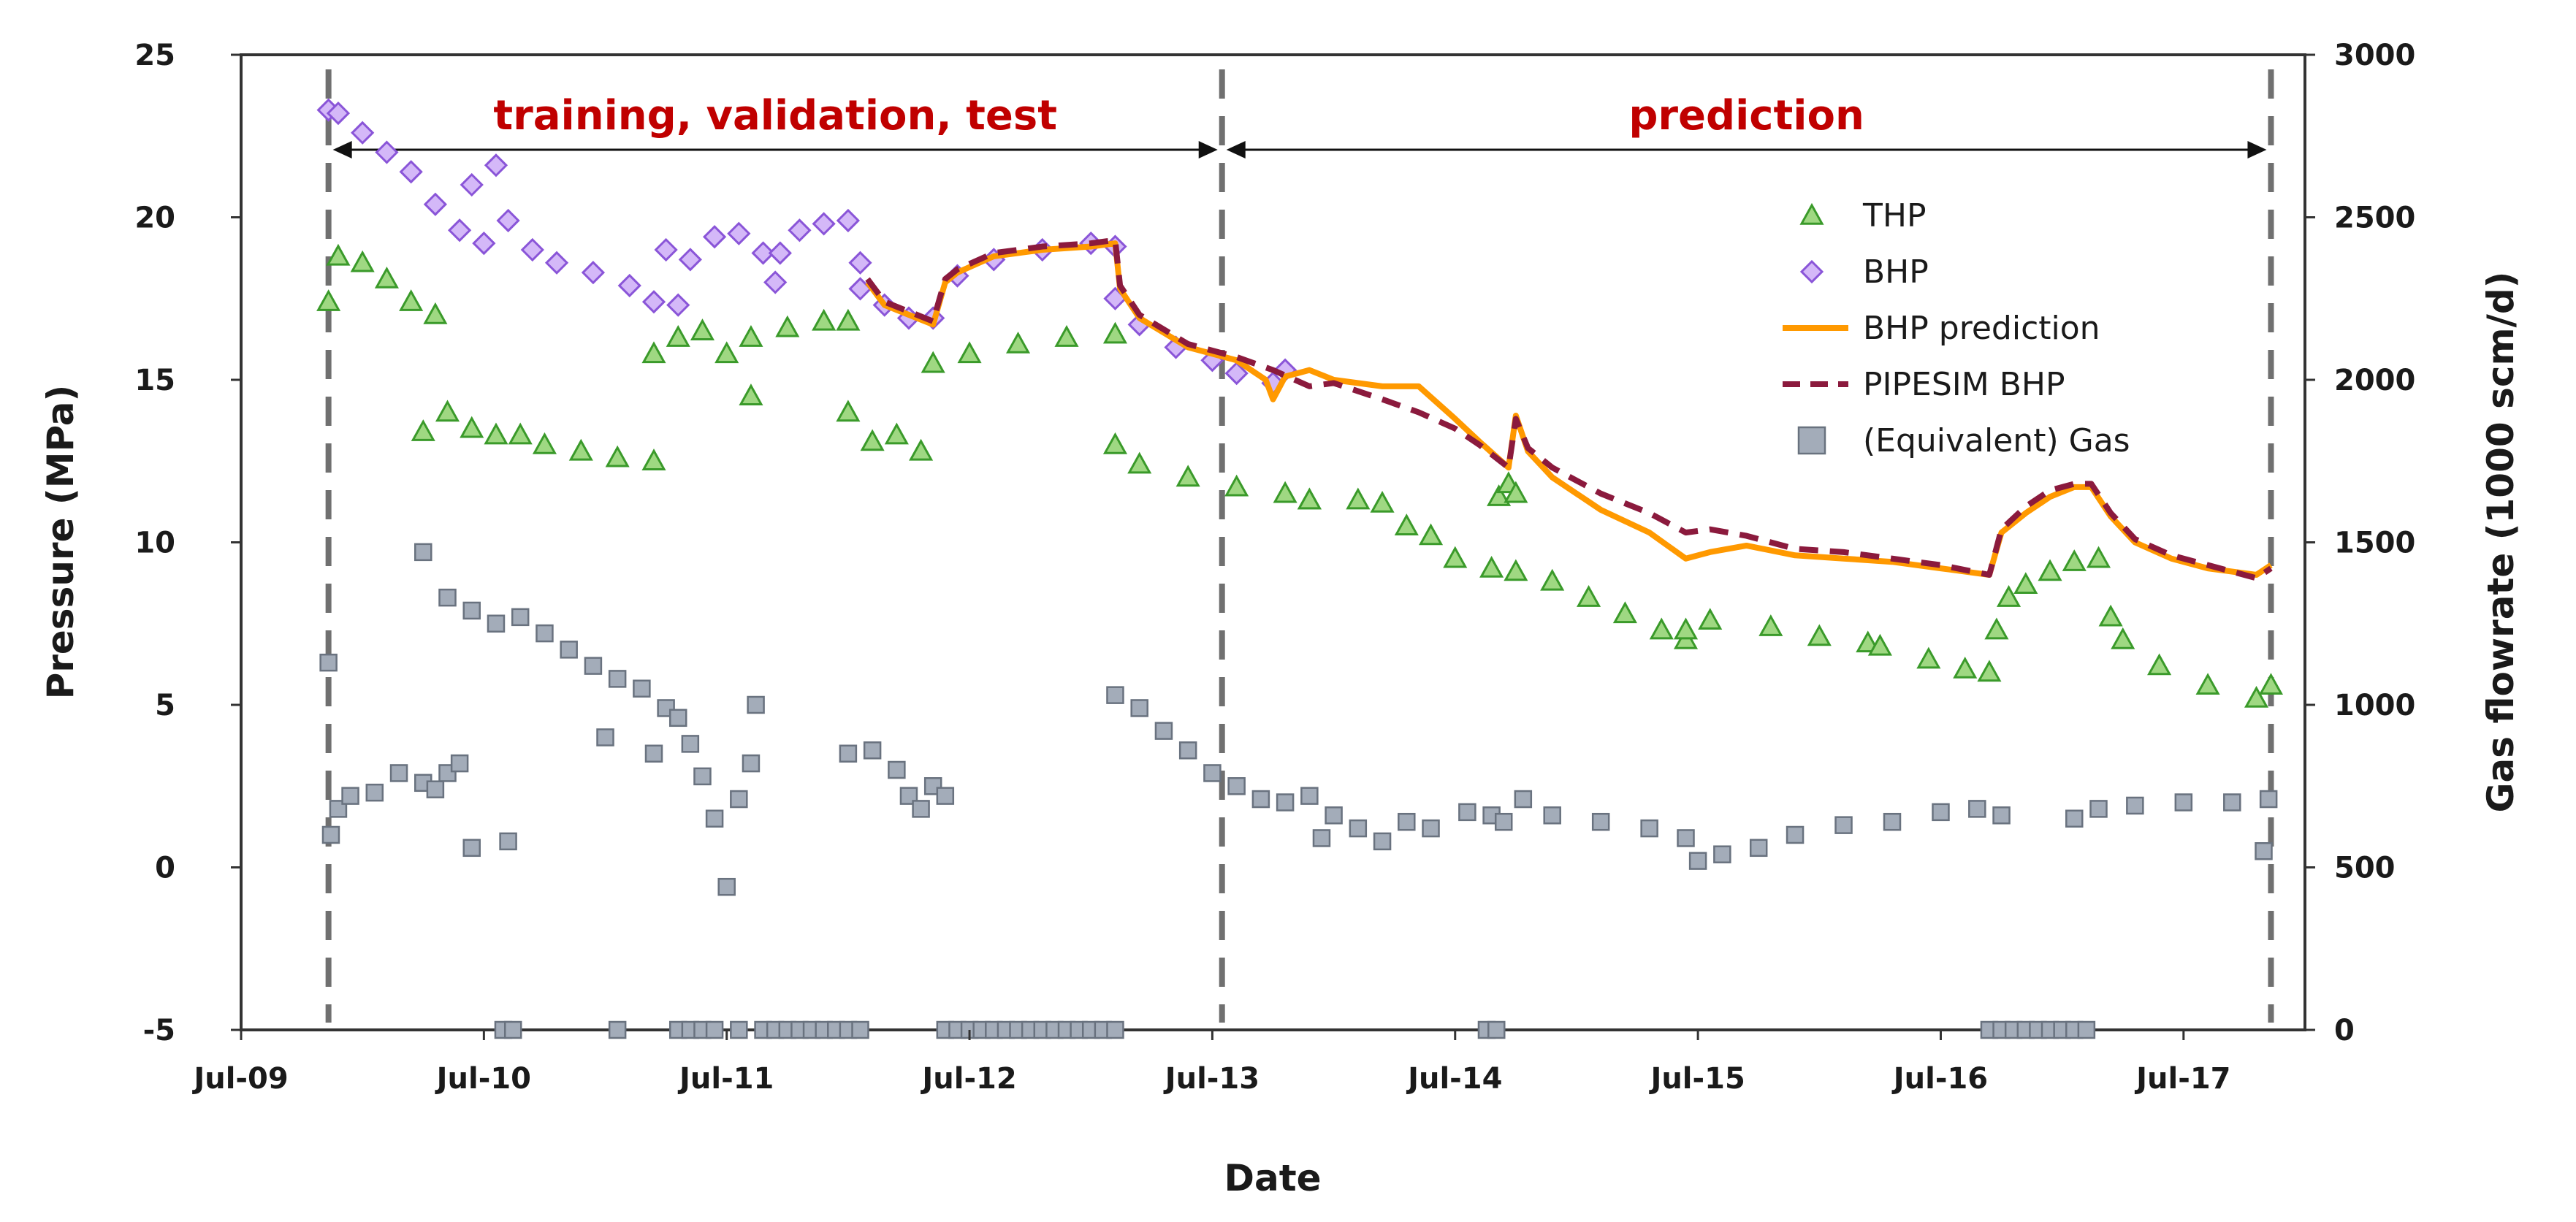 This screenshot has width=2576, height=1222. Describe the element at coordinates (1963, 441) in the screenshot. I see `legend-item-gas: (Equivalent) Gas` at that location.